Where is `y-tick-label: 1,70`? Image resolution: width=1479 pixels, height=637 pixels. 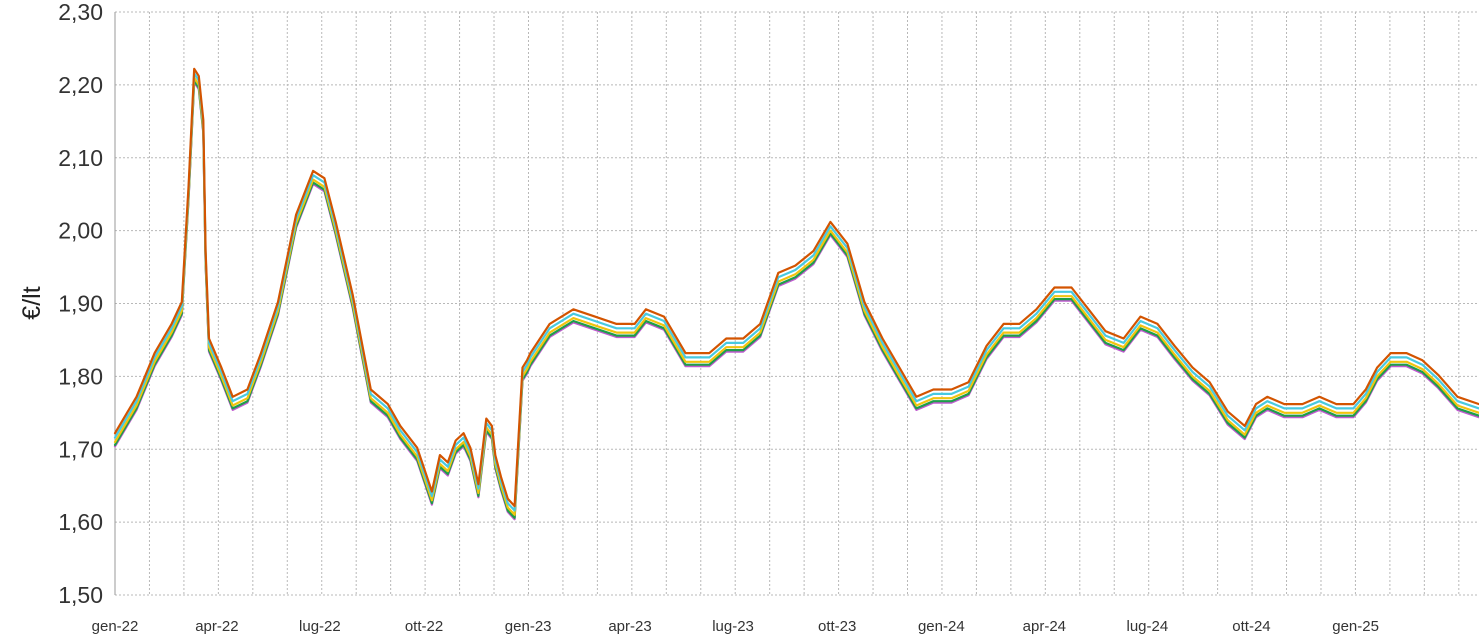 y-tick-label: 1,70 is located at coordinates (80, 449).